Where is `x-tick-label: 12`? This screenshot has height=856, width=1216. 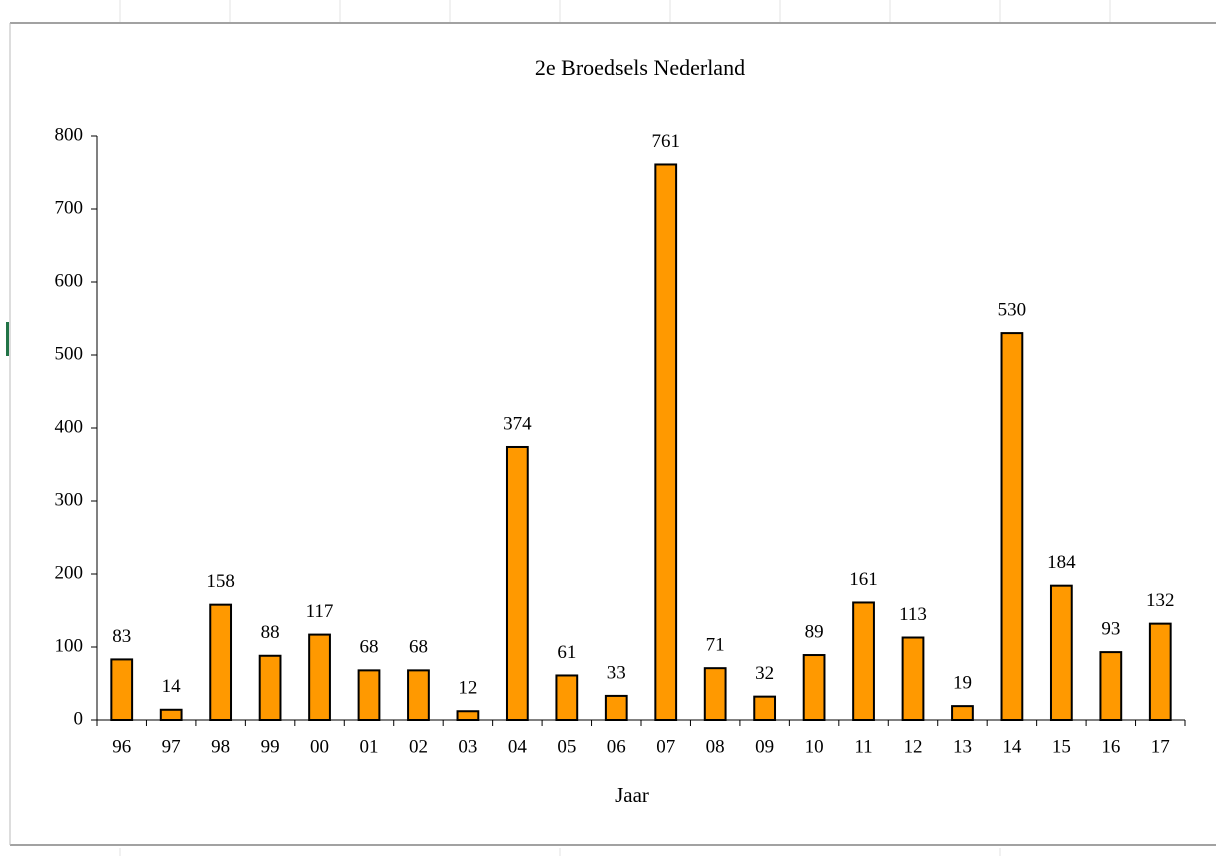
x-tick-label: 12 is located at coordinates (913, 746).